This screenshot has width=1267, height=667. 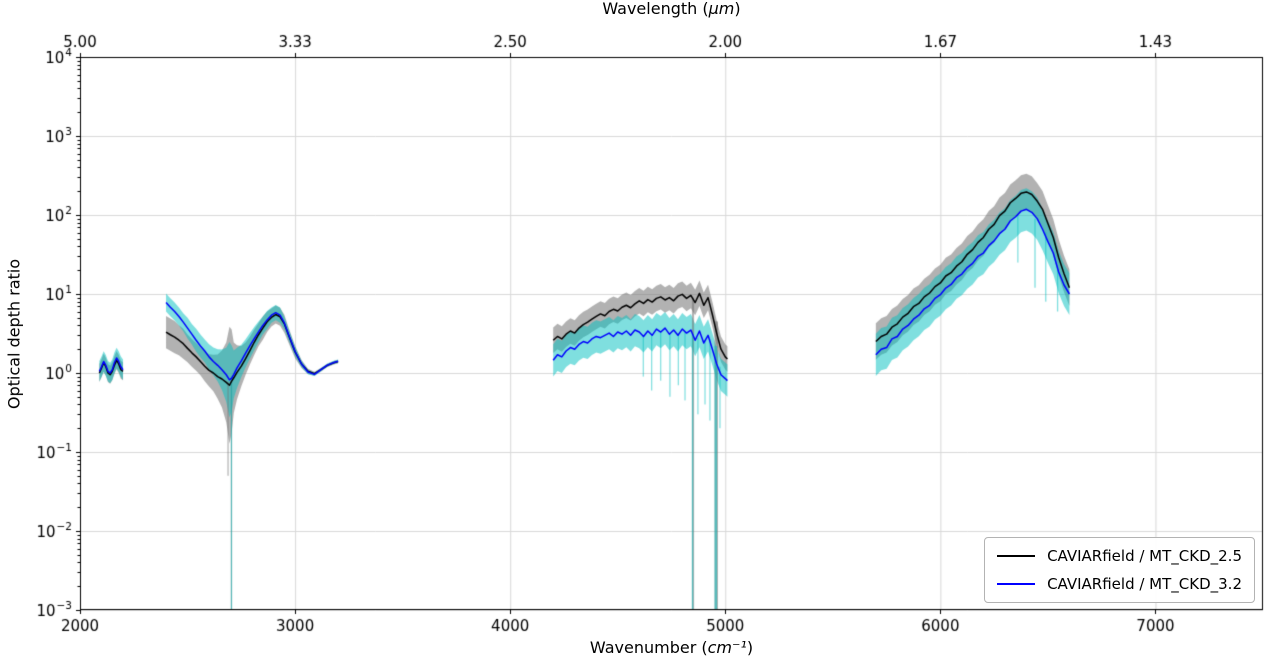 What do you see at coordinates (14, 334) in the screenshot?
I see `y-axis-title: Optical depth ratio` at bounding box center [14, 334].